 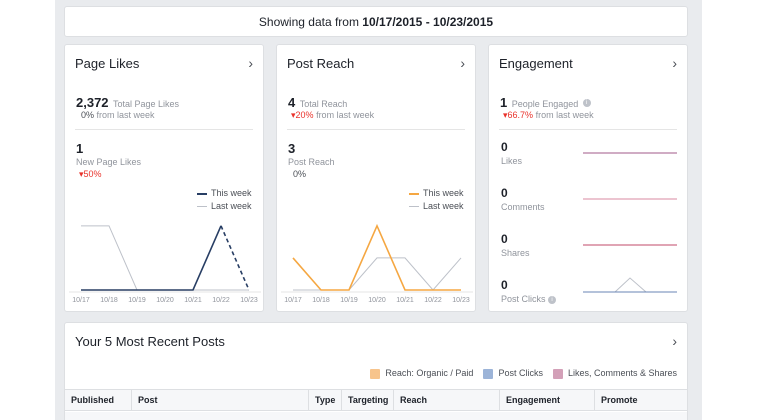 What do you see at coordinates (545, 104) in the screenshot?
I see `people-engaged-label: People Engaged` at bounding box center [545, 104].